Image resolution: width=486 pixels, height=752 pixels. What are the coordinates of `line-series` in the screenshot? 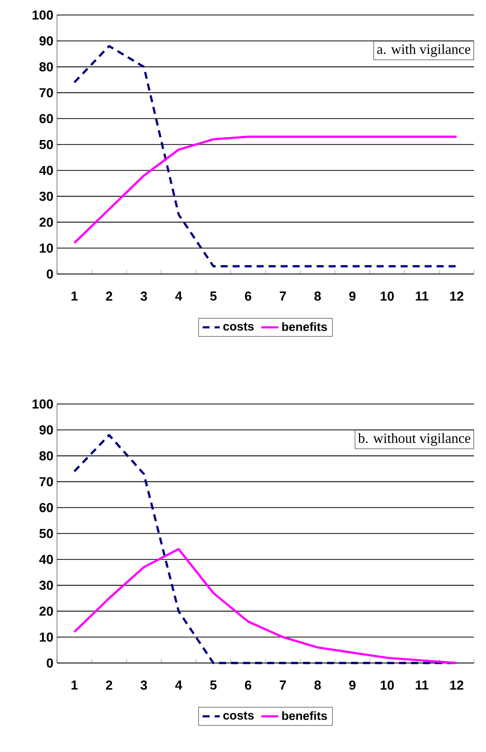 It's located at (265, 606).